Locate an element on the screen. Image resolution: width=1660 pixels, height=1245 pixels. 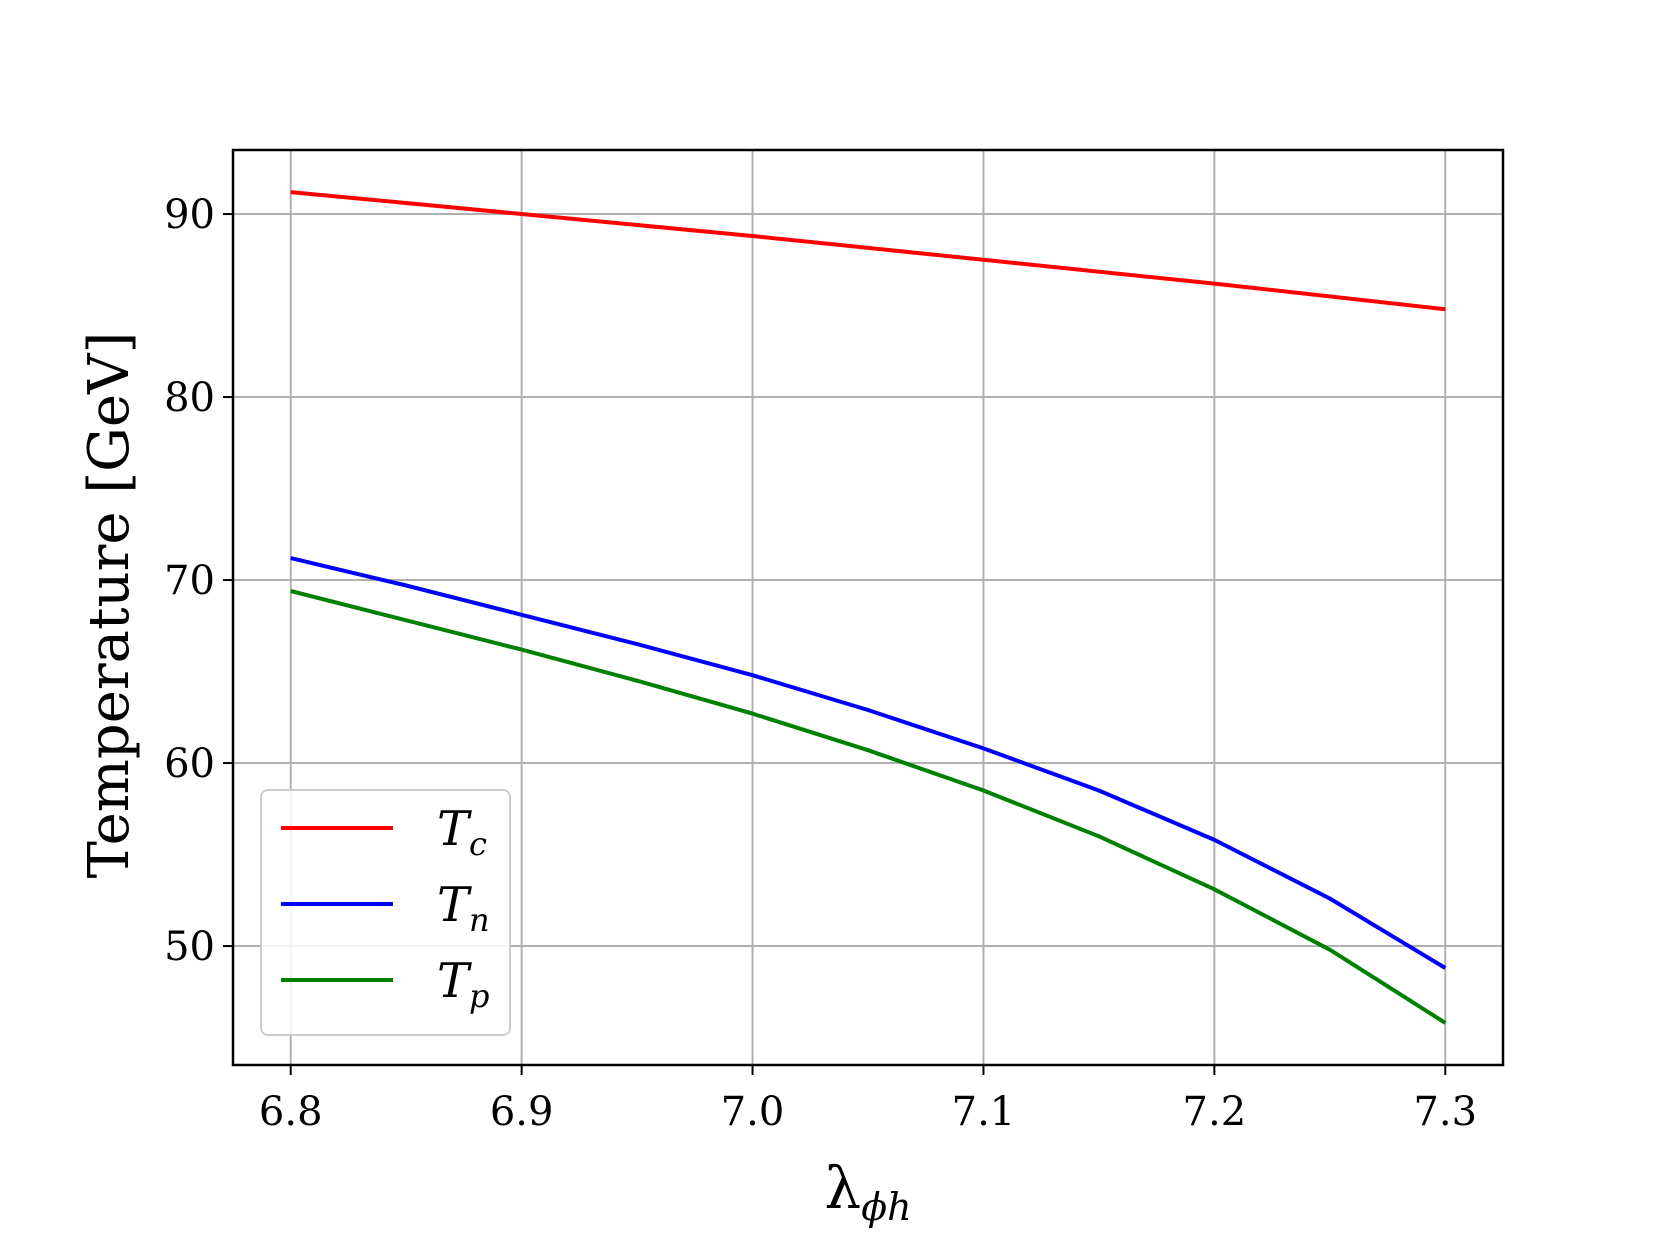
legend-box is located at coordinates (385, 912).